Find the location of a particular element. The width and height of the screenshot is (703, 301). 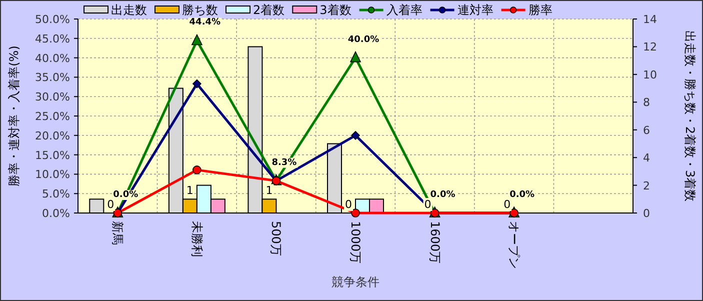

data-label: 8.3% is located at coordinates (284, 163).